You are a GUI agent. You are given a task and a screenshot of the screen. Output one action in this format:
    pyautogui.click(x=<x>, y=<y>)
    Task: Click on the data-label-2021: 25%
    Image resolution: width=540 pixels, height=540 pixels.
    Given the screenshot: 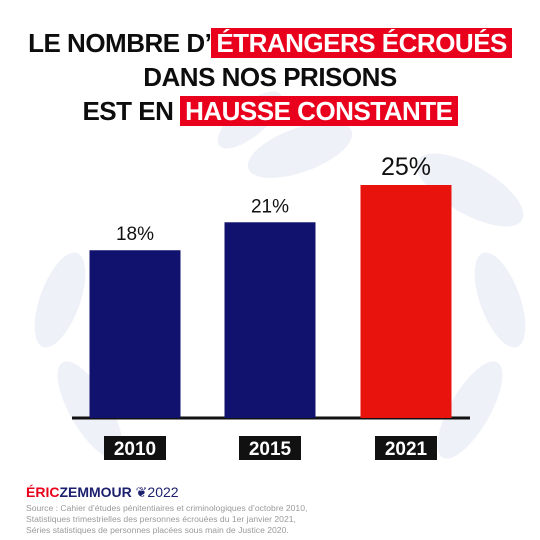 What is the action you would take?
    pyautogui.click(x=406, y=167)
    